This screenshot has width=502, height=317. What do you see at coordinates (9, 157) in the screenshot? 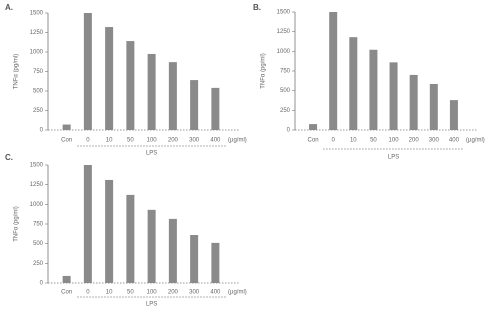
I see `panel-title: C.` at bounding box center [9, 157].